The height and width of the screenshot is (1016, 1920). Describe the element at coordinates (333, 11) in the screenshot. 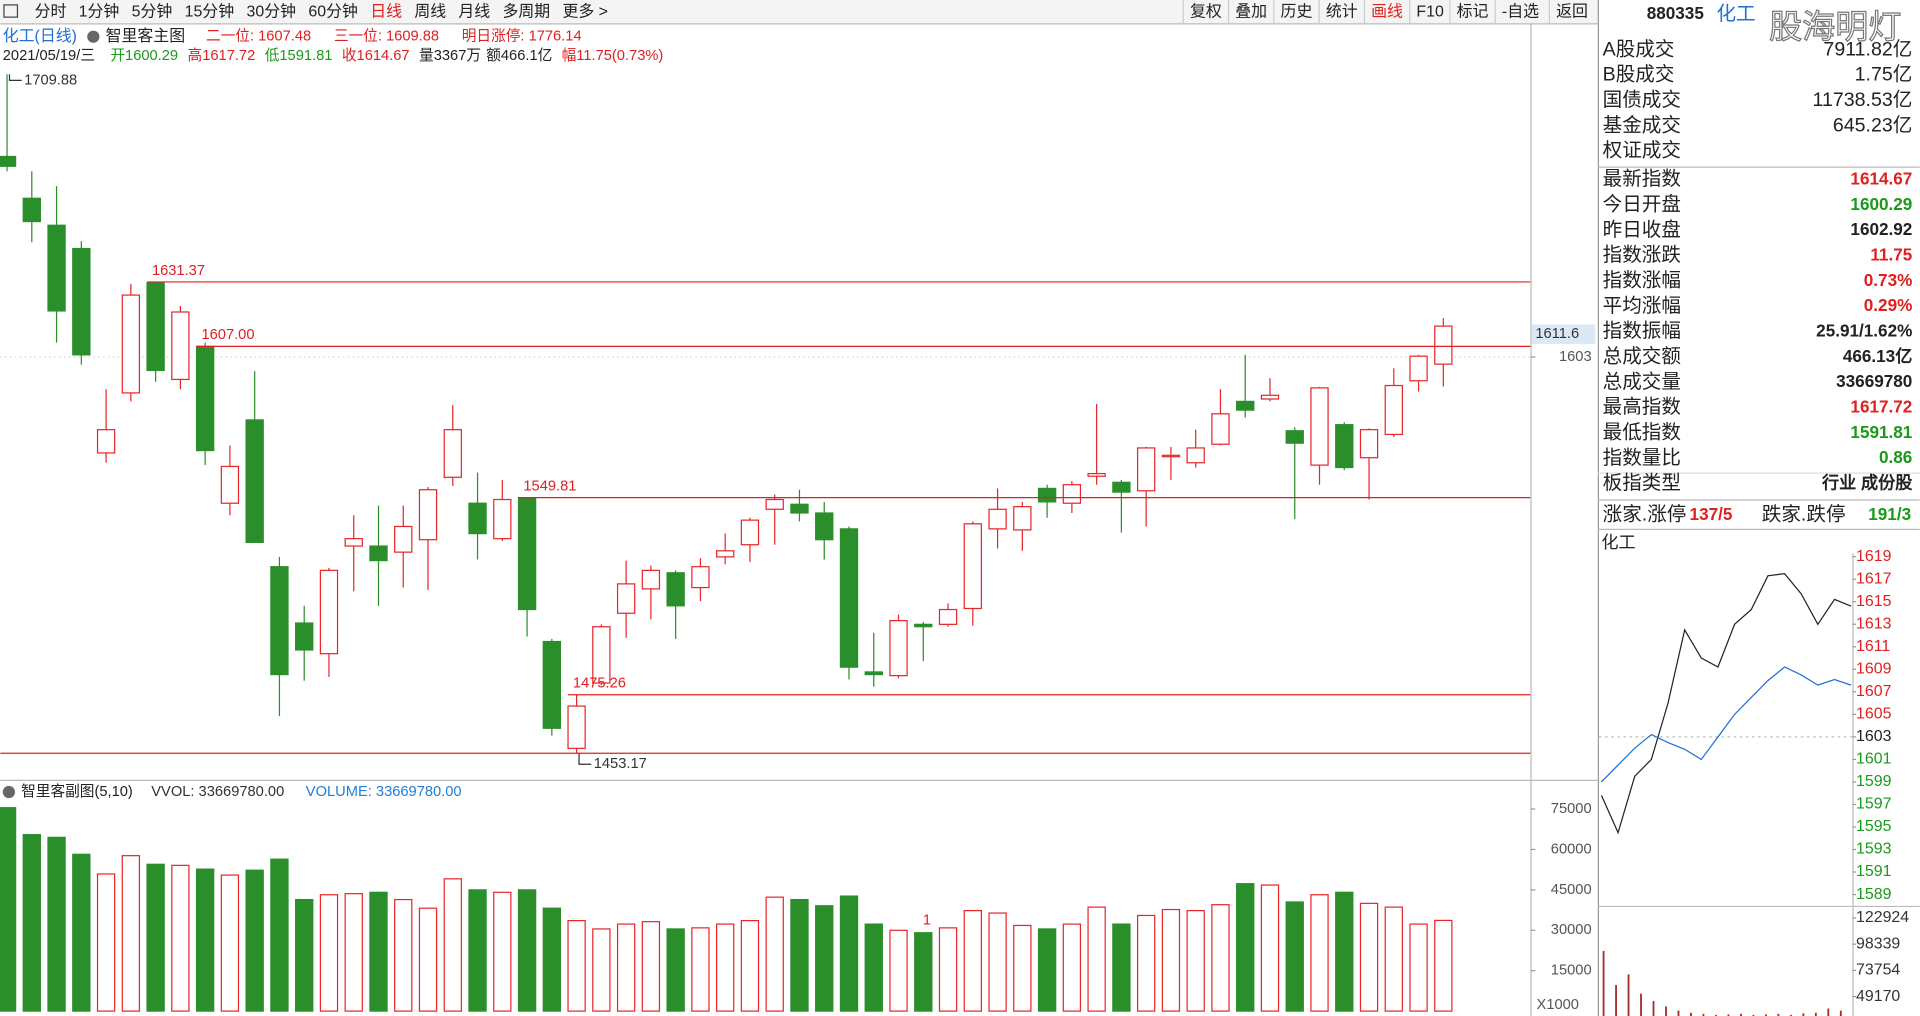

I see `toolbar-tab: 60分钟` at that location.